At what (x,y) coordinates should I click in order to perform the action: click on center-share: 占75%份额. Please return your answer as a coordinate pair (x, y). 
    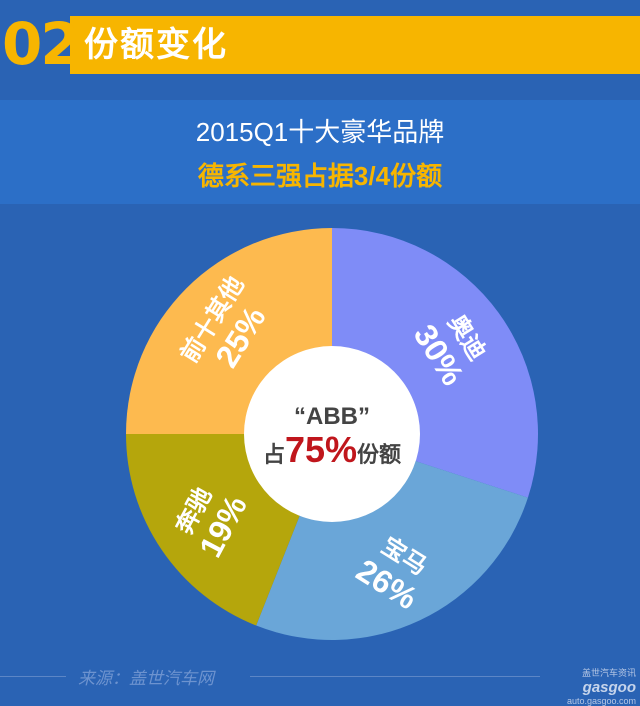
    Looking at the image, I should click on (332, 449).